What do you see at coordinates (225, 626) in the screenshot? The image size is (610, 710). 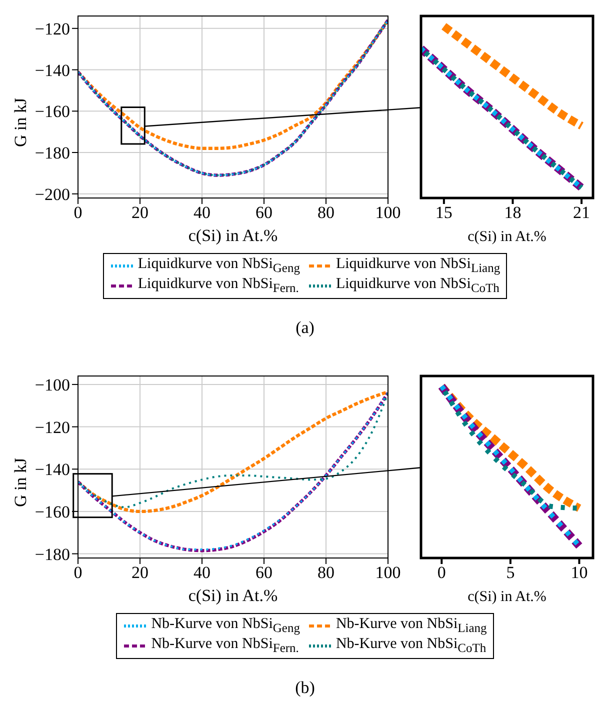 I see `legend-label: Nb-Kurve von NbSi$_{Geng}$` at bounding box center [225, 626].